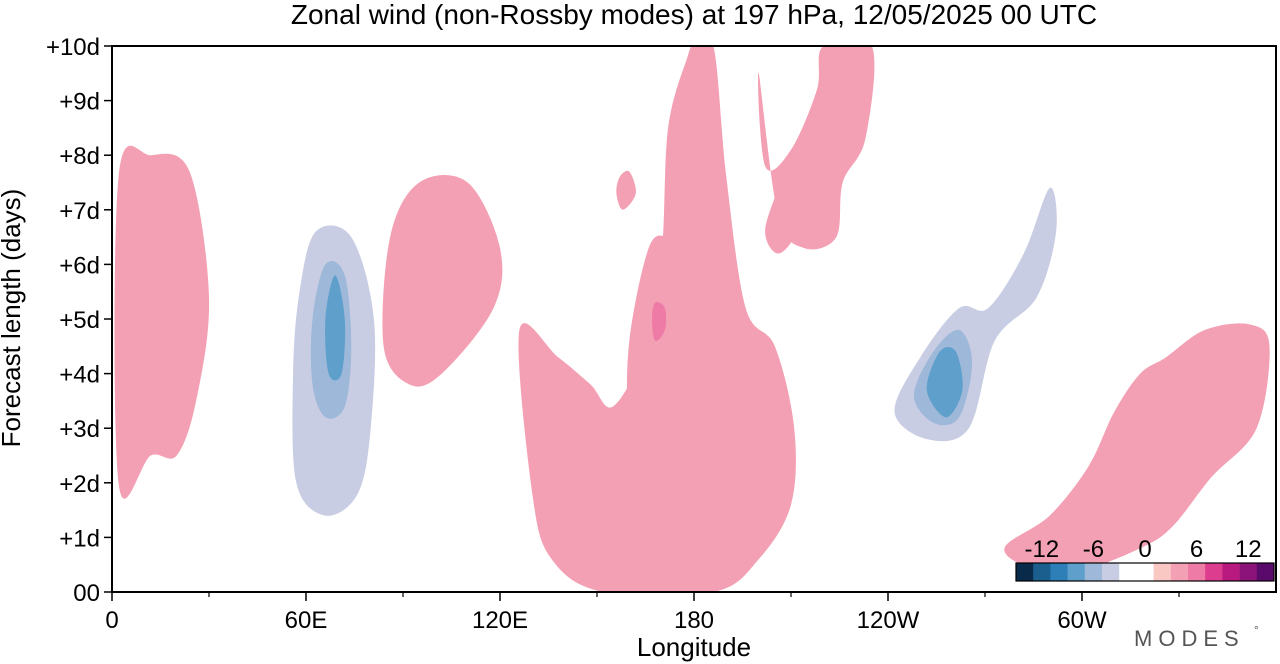 The width and height of the screenshot is (1280, 664). Describe the element at coordinates (73, 47) in the screenshot. I see `y-tick-label: +10d` at that location.